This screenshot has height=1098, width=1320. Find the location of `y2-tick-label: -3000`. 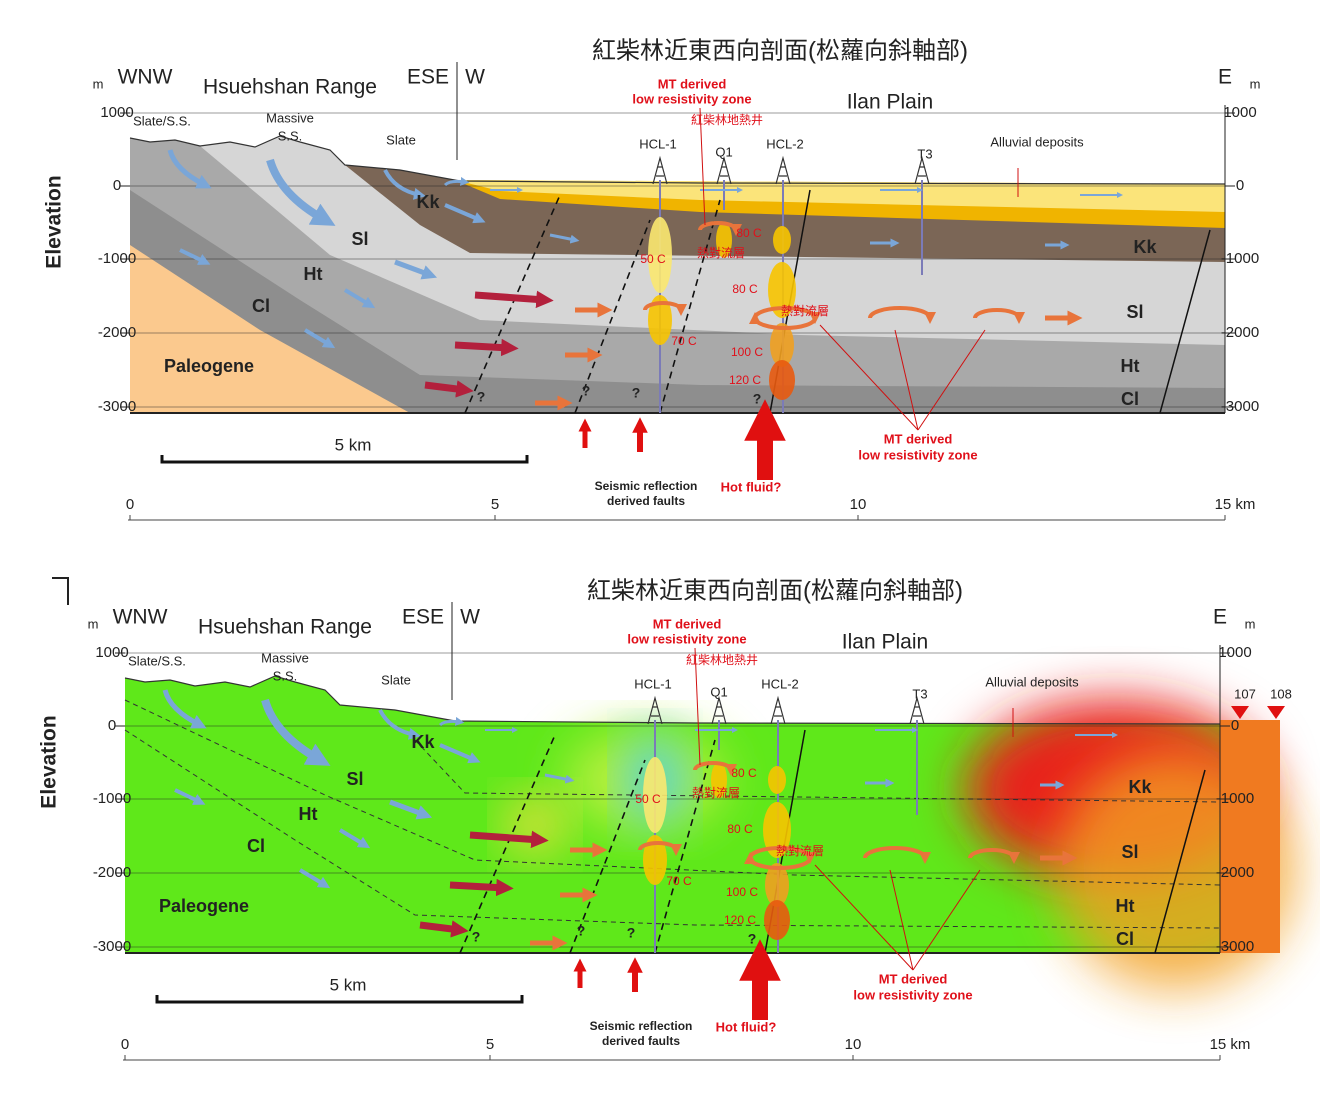

y2-tick-label: -3000 is located at coordinates (1235, 946).